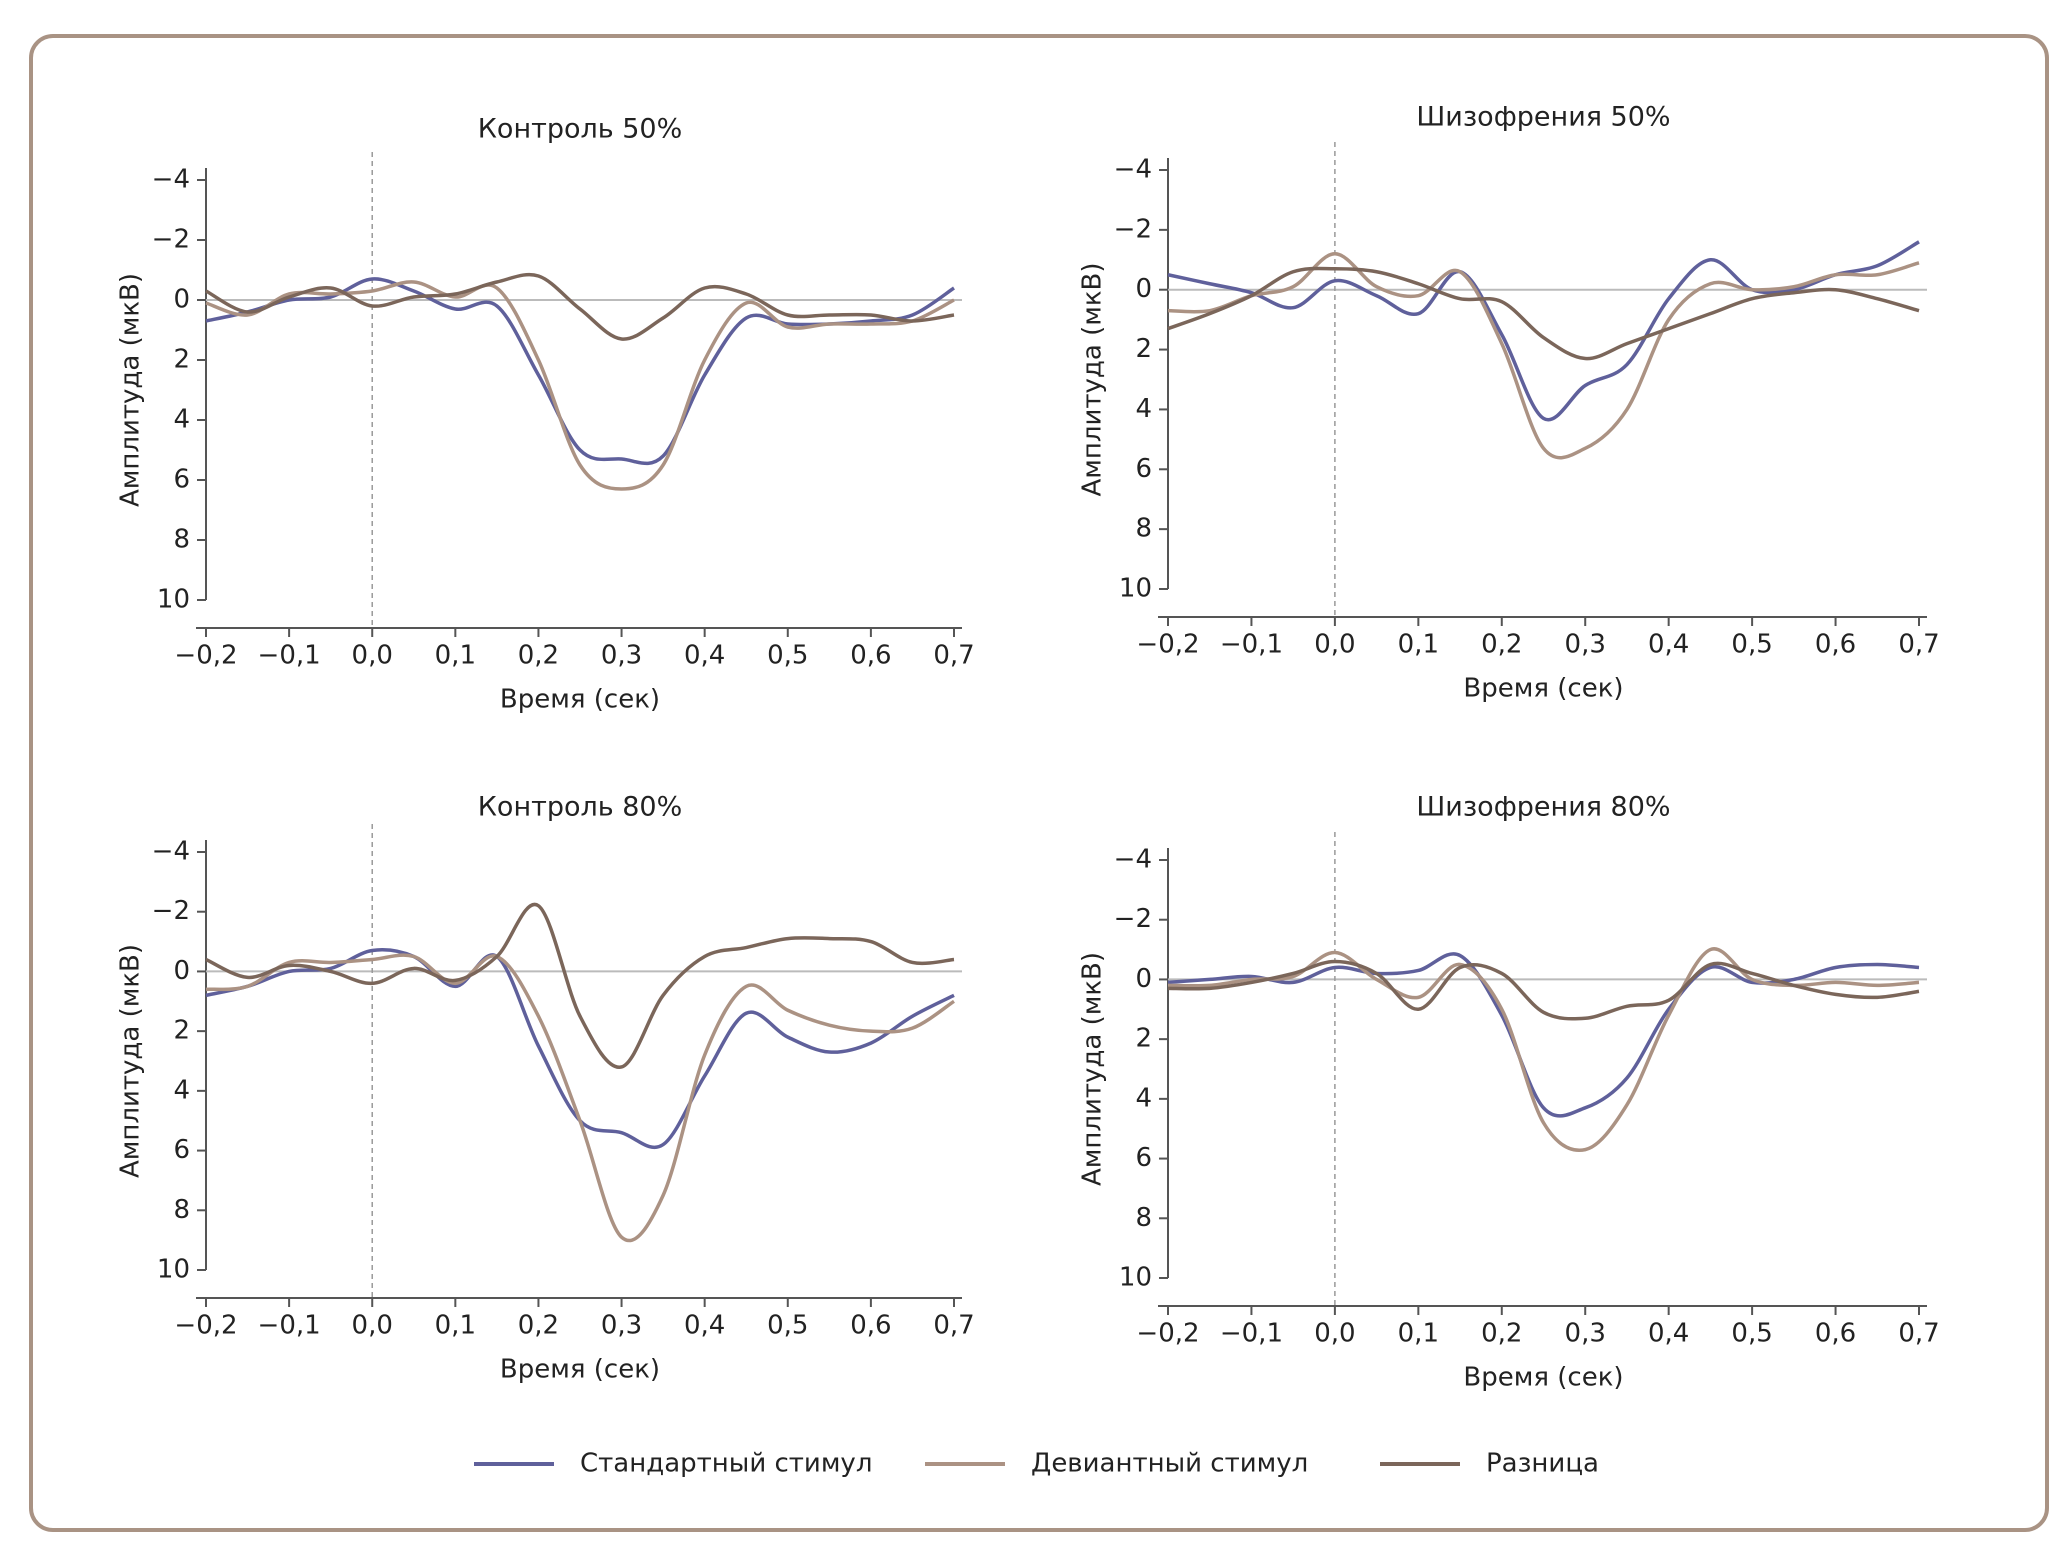 The image size is (2071, 1568). What do you see at coordinates (580, 129) in the screenshot?
I see `chart-title: Контроль 50%` at bounding box center [580, 129].